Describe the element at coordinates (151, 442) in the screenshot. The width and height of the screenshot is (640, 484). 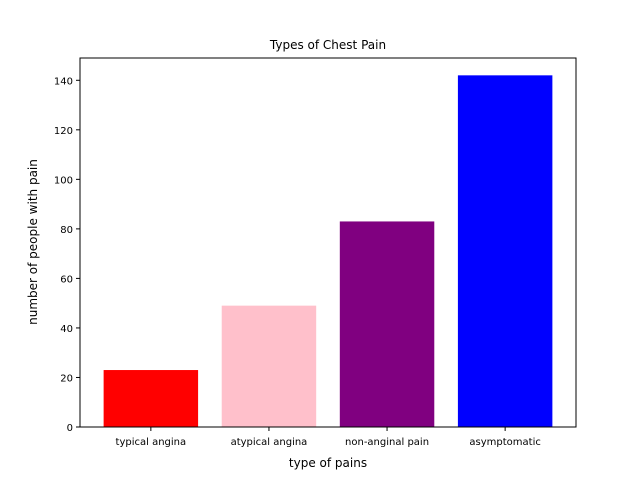
I see `x-tick-label: typical angina` at that location.